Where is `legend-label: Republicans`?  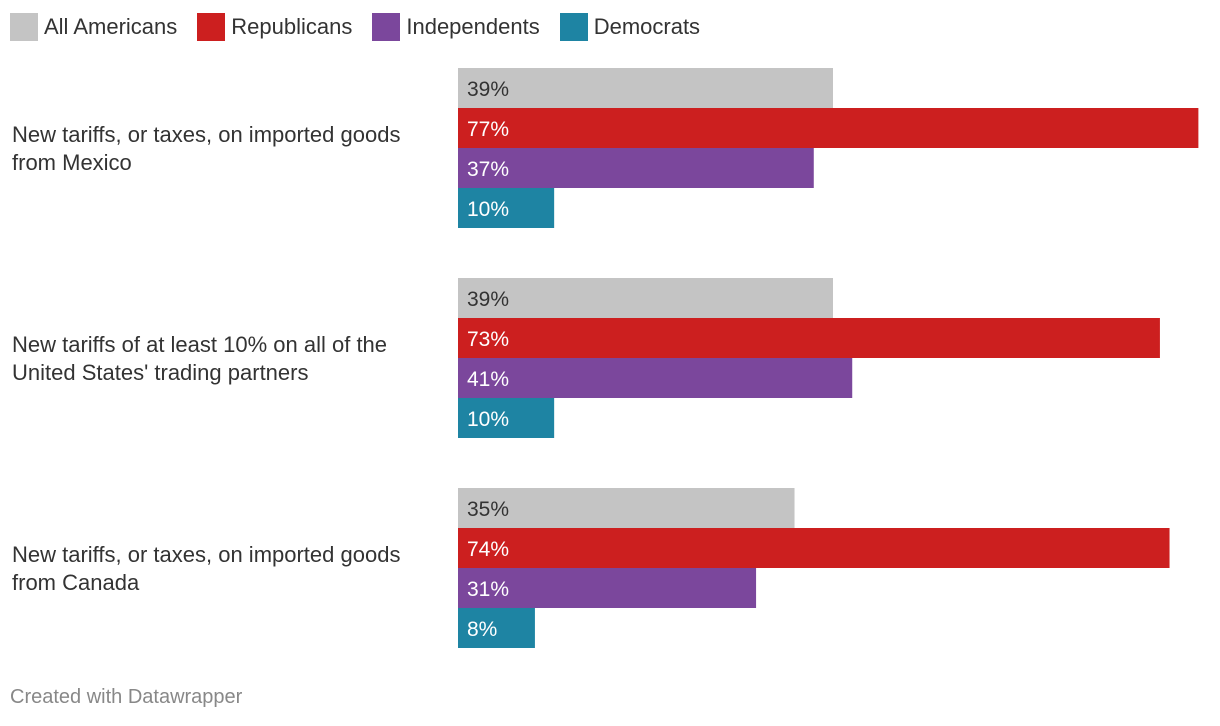
legend-label: Republicans is located at coordinates (292, 26).